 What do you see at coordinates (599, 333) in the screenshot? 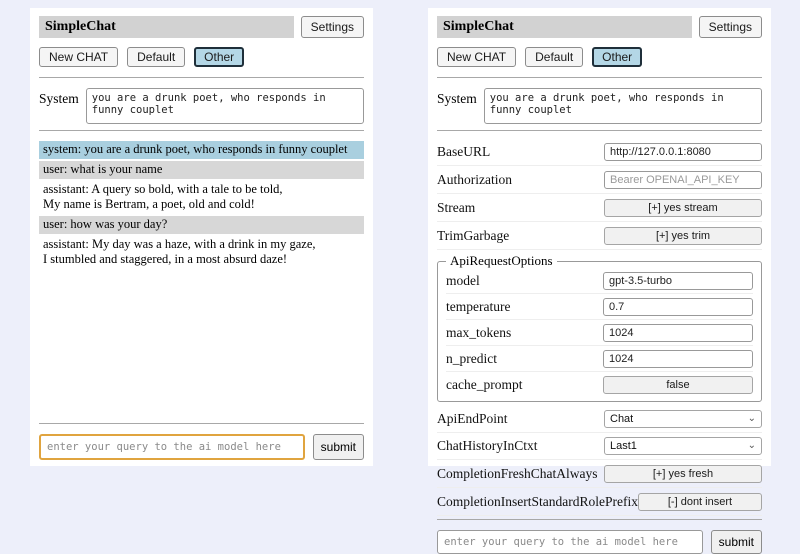
I see `setting-row-max-tokens: max_tokens` at bounding box center [599, 333].